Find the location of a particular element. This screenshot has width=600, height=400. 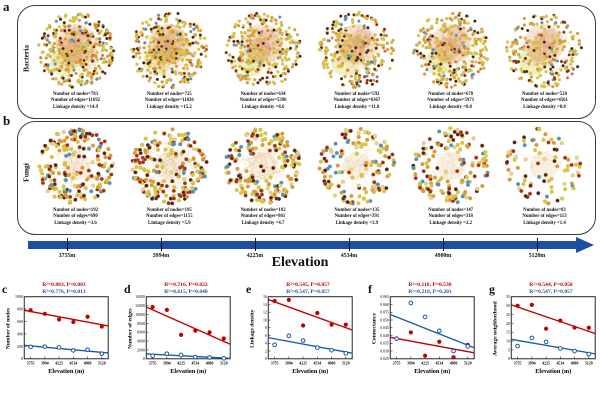

y-tick-label: 0 is located at coordinates (266, 359).